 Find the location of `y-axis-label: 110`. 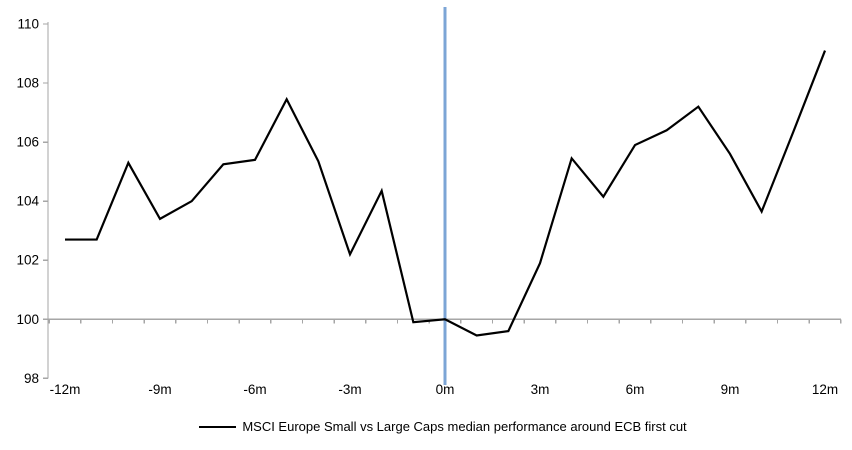

y-axis-label: 110 is located at coordinates (28, 24).